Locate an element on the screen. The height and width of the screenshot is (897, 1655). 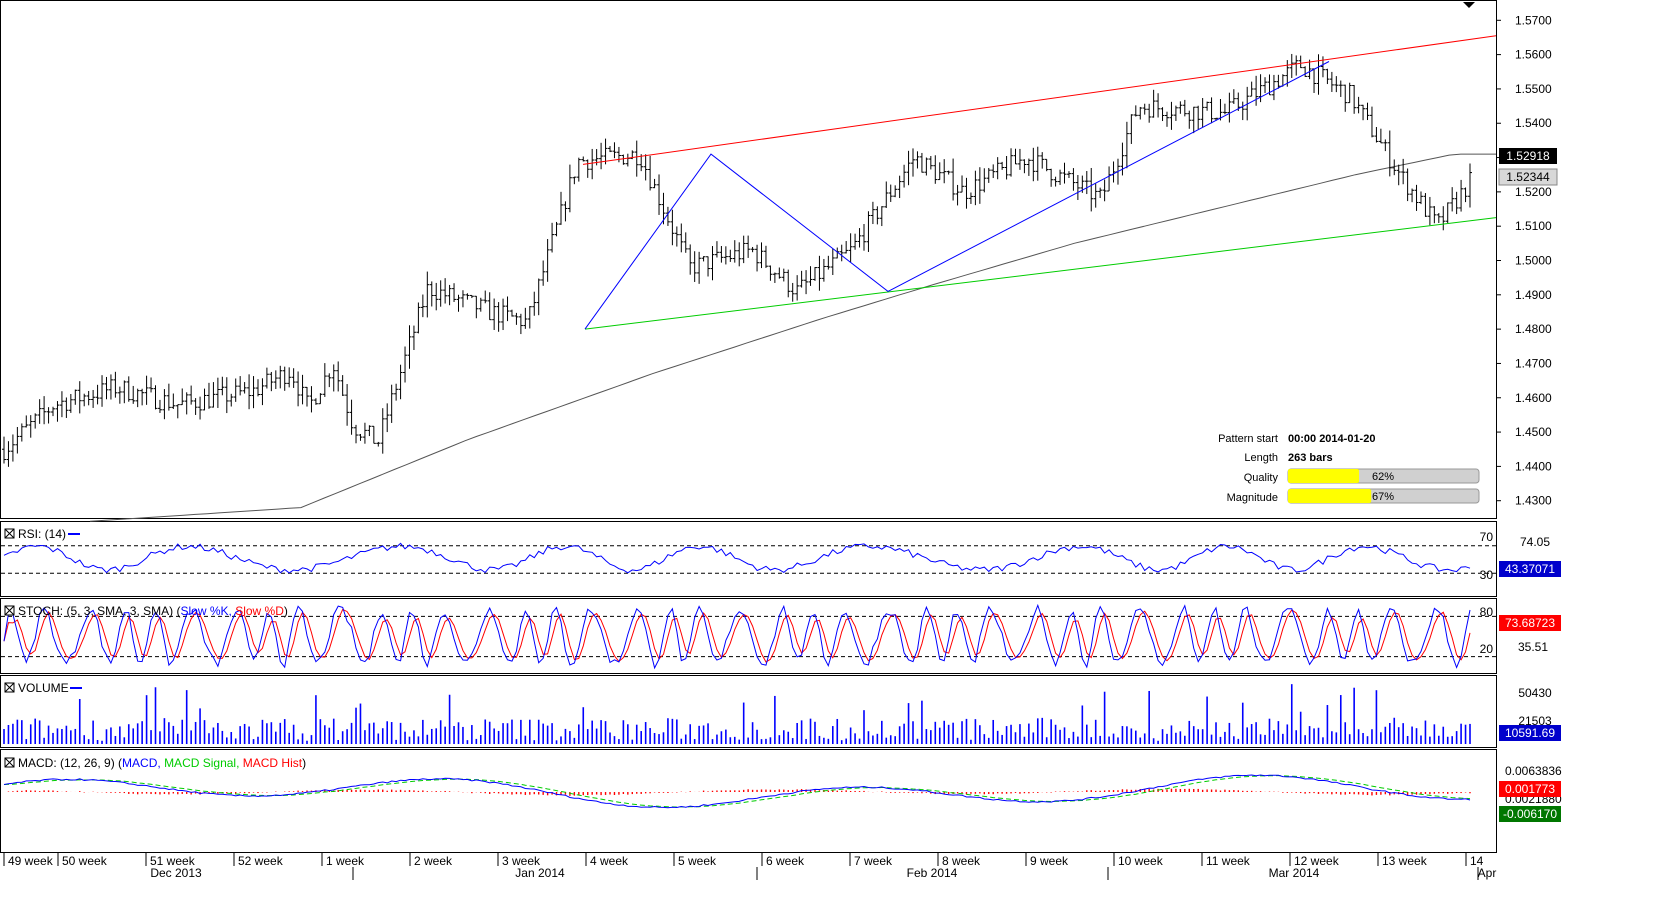
stoch-level-20: 20 is located at coordinates (1487, 649).